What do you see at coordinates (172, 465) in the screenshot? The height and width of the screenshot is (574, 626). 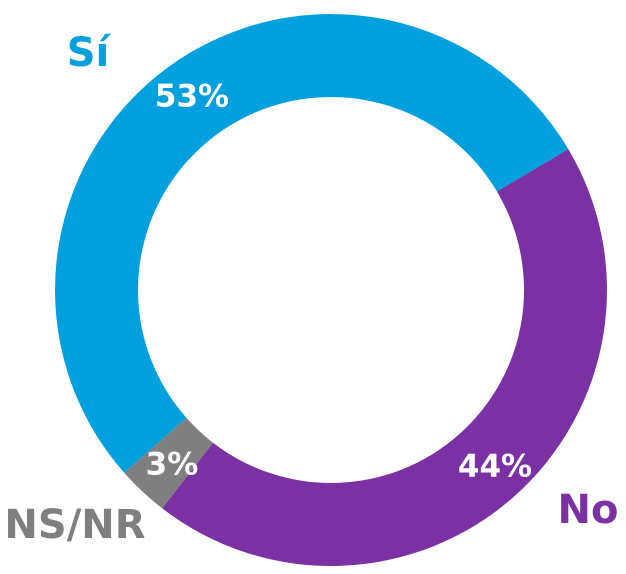 I see `value-label: 3%` at bounding box center [172, 465].